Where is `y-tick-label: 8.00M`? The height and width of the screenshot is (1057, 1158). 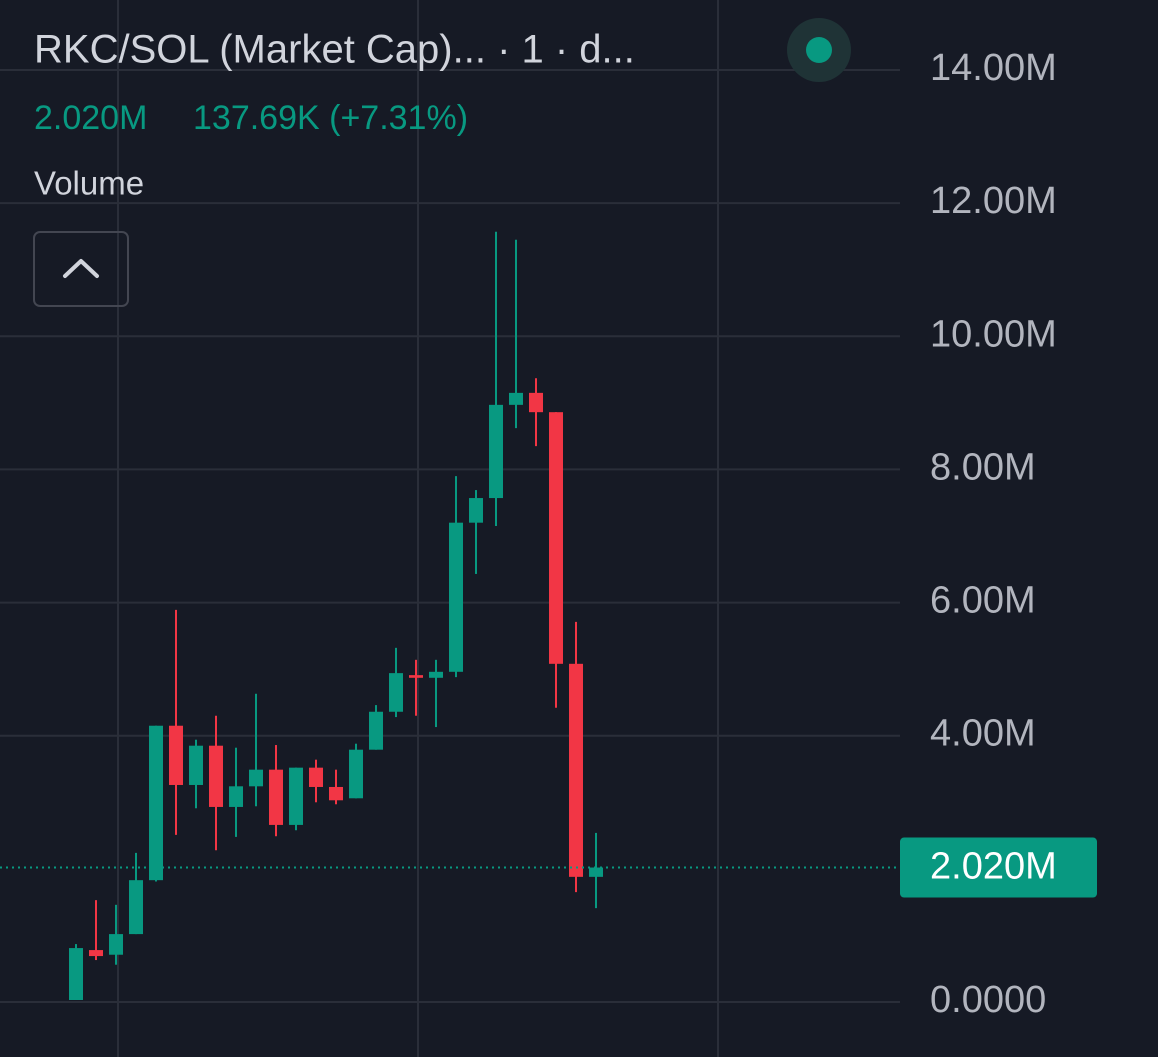 y-tick-label: 8.00M is located at coordinates (983, 467).